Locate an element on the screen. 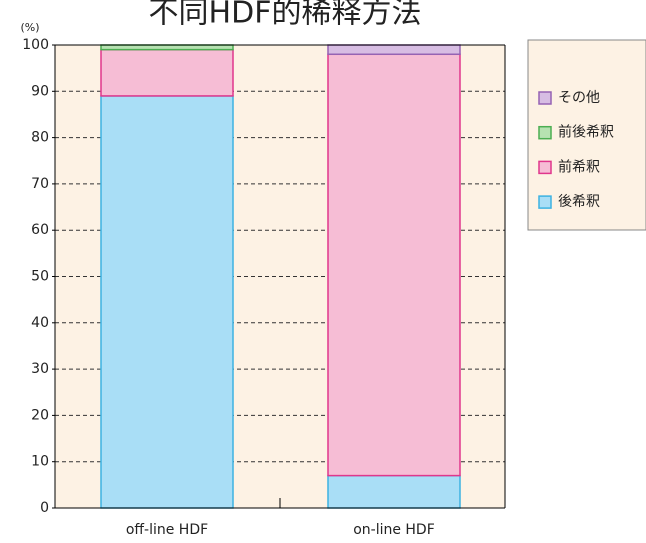  x-tick-label: off-line HDF is located at coordinates (167, 530).